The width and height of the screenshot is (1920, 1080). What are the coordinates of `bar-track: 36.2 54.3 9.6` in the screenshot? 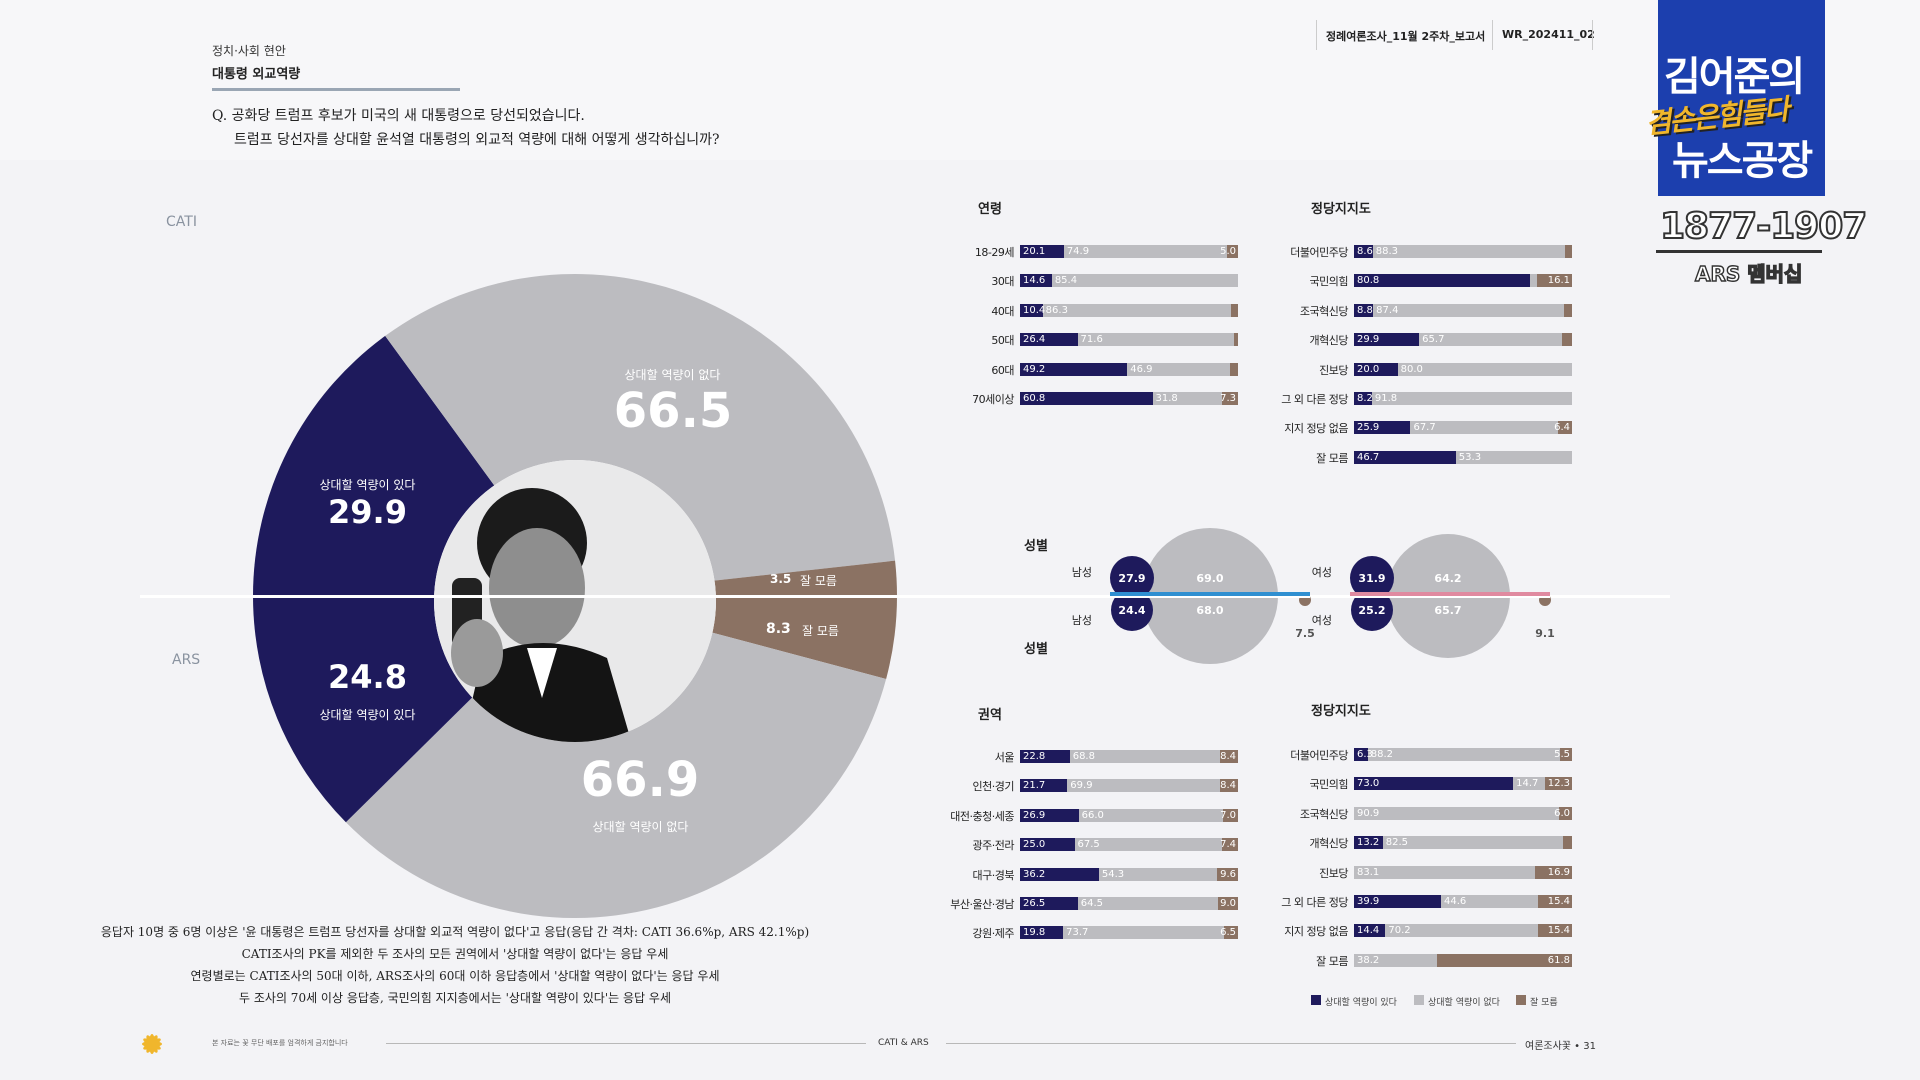 It's located at (1129, 874).